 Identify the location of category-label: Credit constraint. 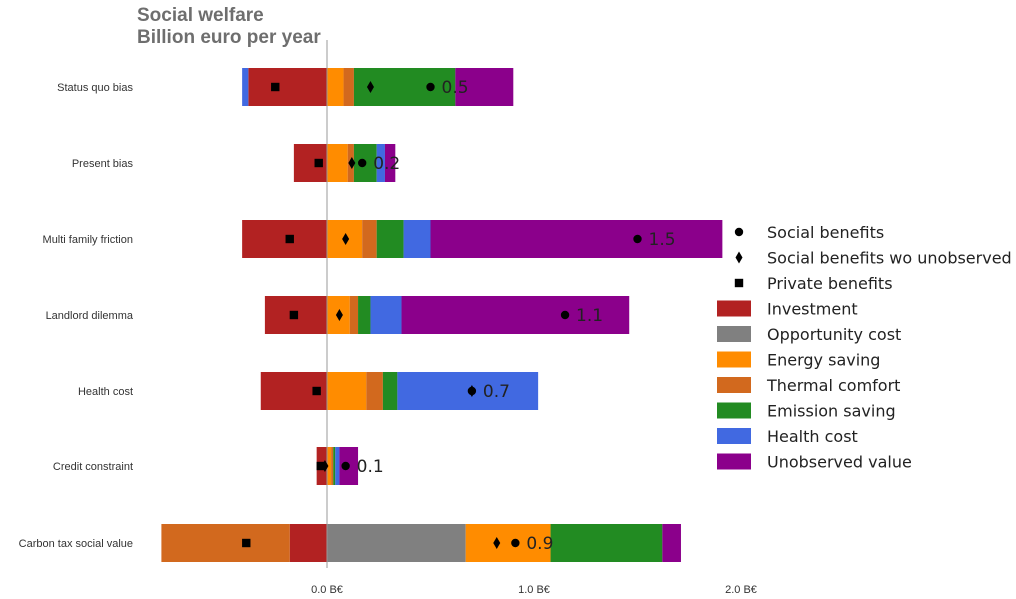
(93, 467).